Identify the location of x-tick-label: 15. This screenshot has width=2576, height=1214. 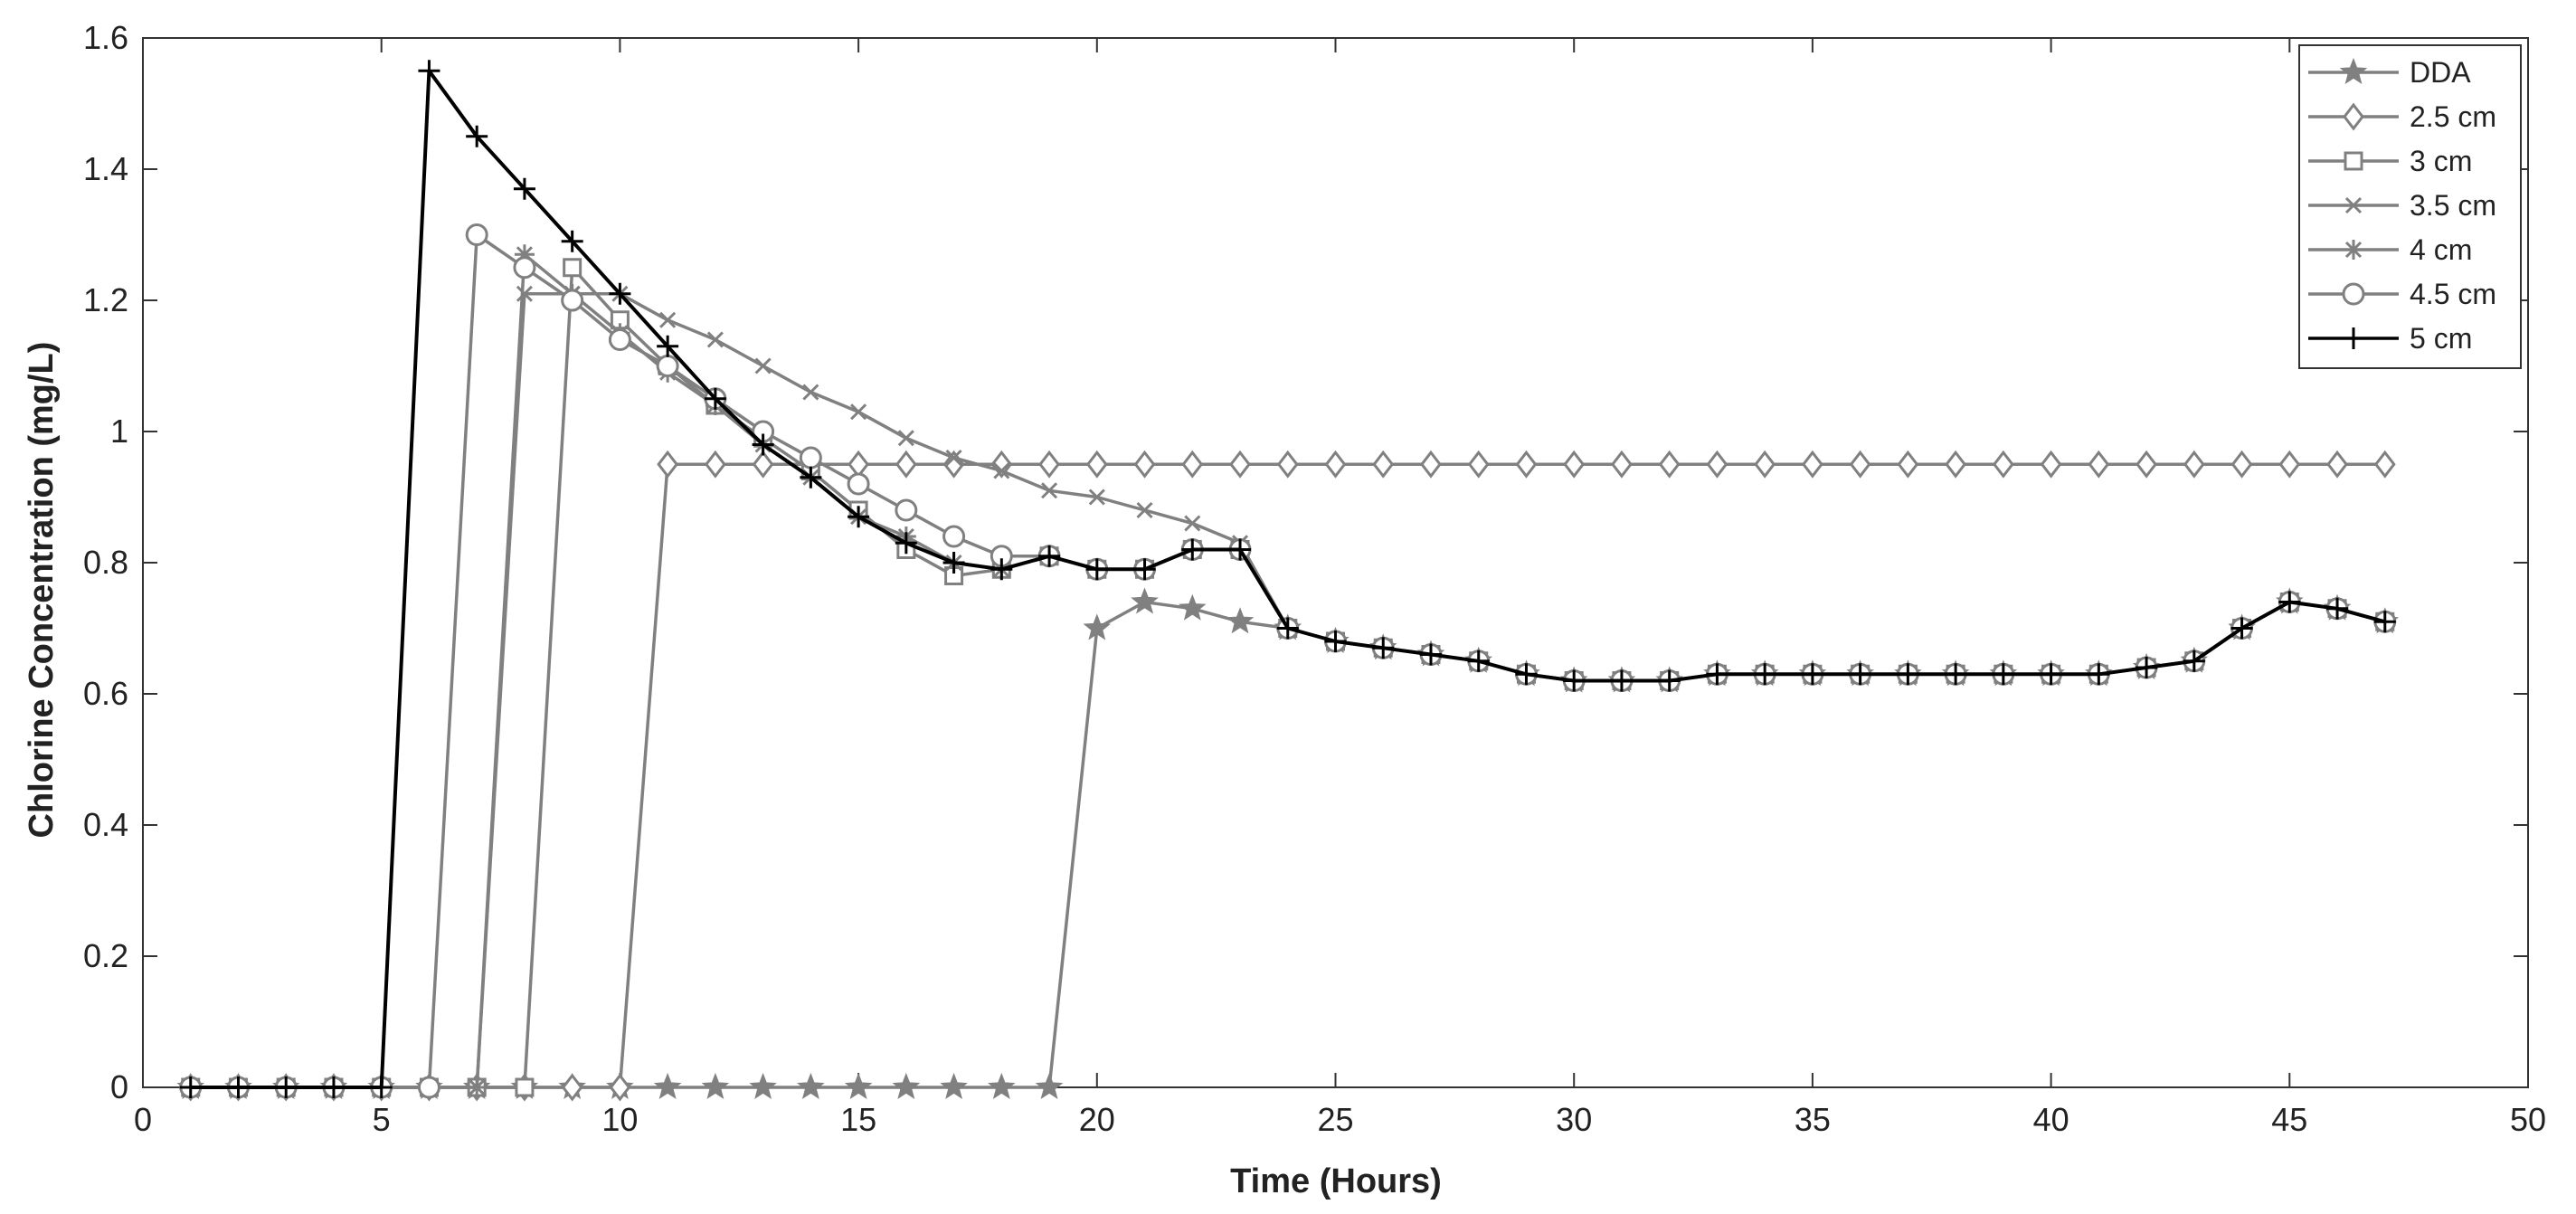
(858, 1119).